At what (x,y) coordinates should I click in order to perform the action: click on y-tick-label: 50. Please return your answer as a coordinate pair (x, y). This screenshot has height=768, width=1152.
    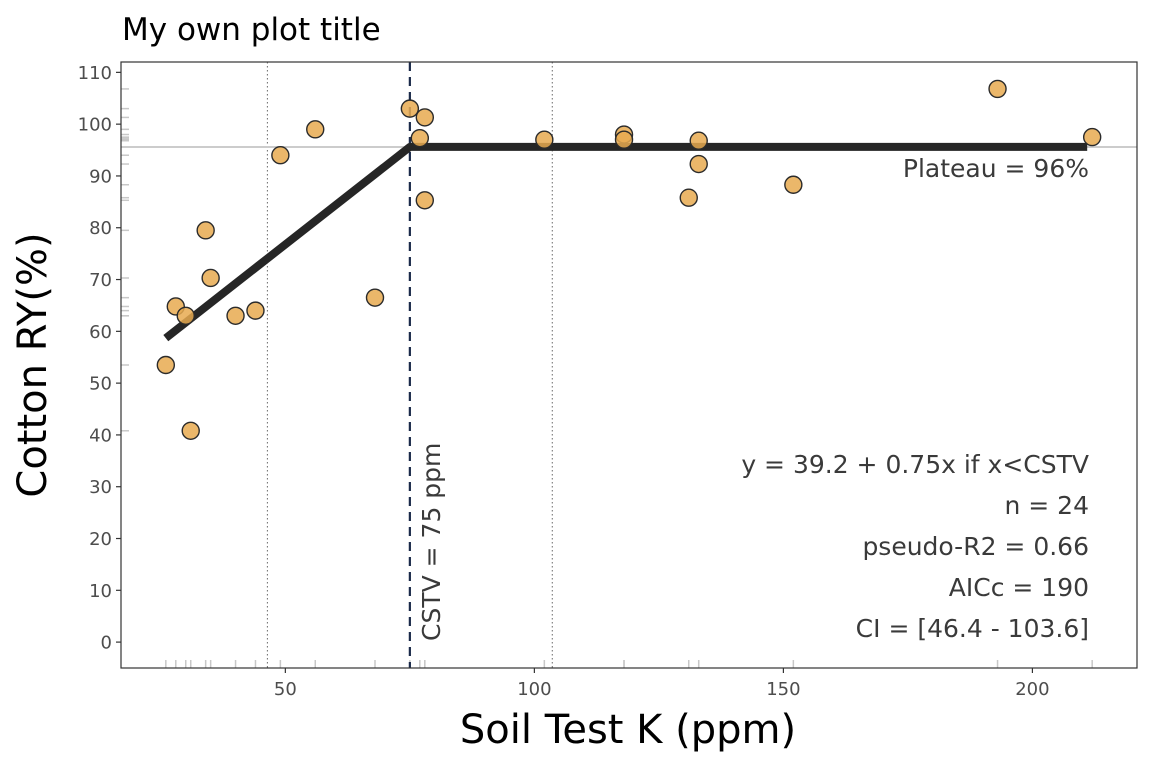
    Looking at the image, I should click on (100, 384).